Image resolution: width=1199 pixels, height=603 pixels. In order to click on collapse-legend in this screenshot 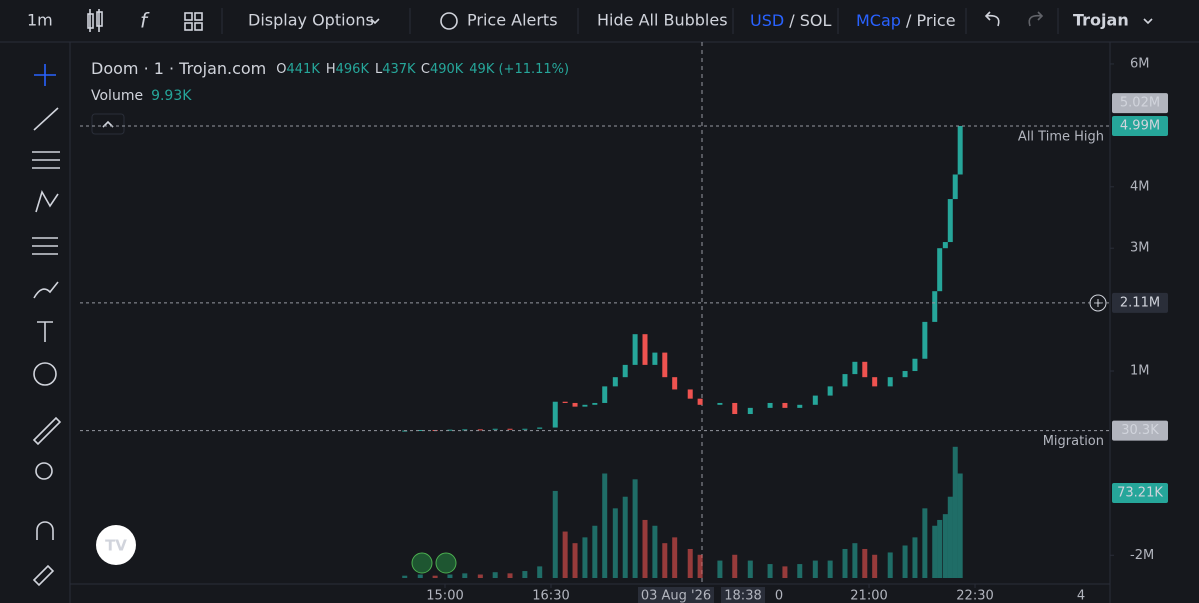, I will do `click(108, 124)`.